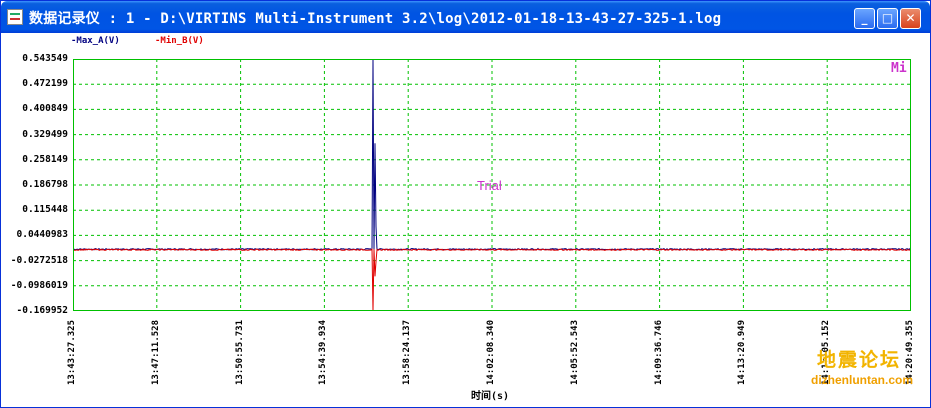  What do you see at coordinates (658, 352) in the screenshot?
I see `x-tick-label: 14:09:36.746` at bounding box center [658, 352].